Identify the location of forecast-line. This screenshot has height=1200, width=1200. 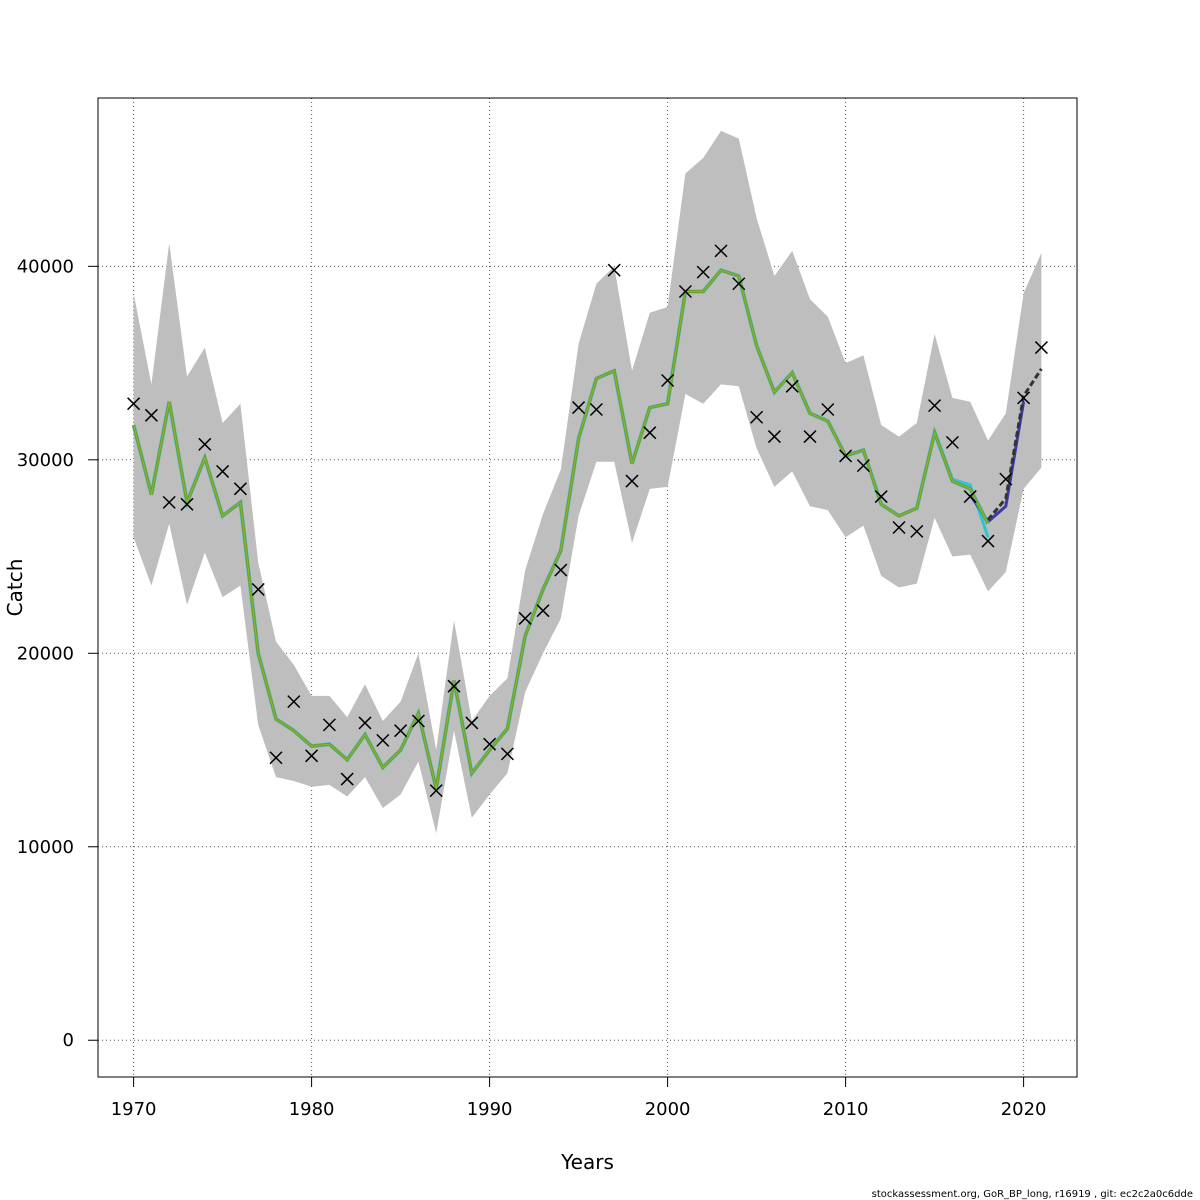
(1014, 444).